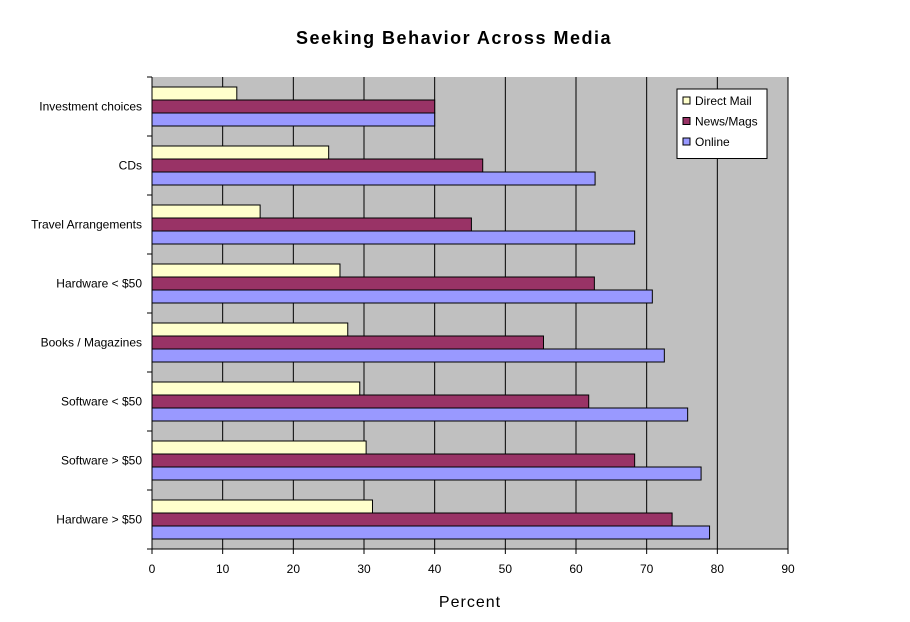 Image resolution: width=910 pixels, height=622 pixels. Describe the element at coordinates (470, 602) in the screenshot. I see `x-axis-label: Percent` at that location.